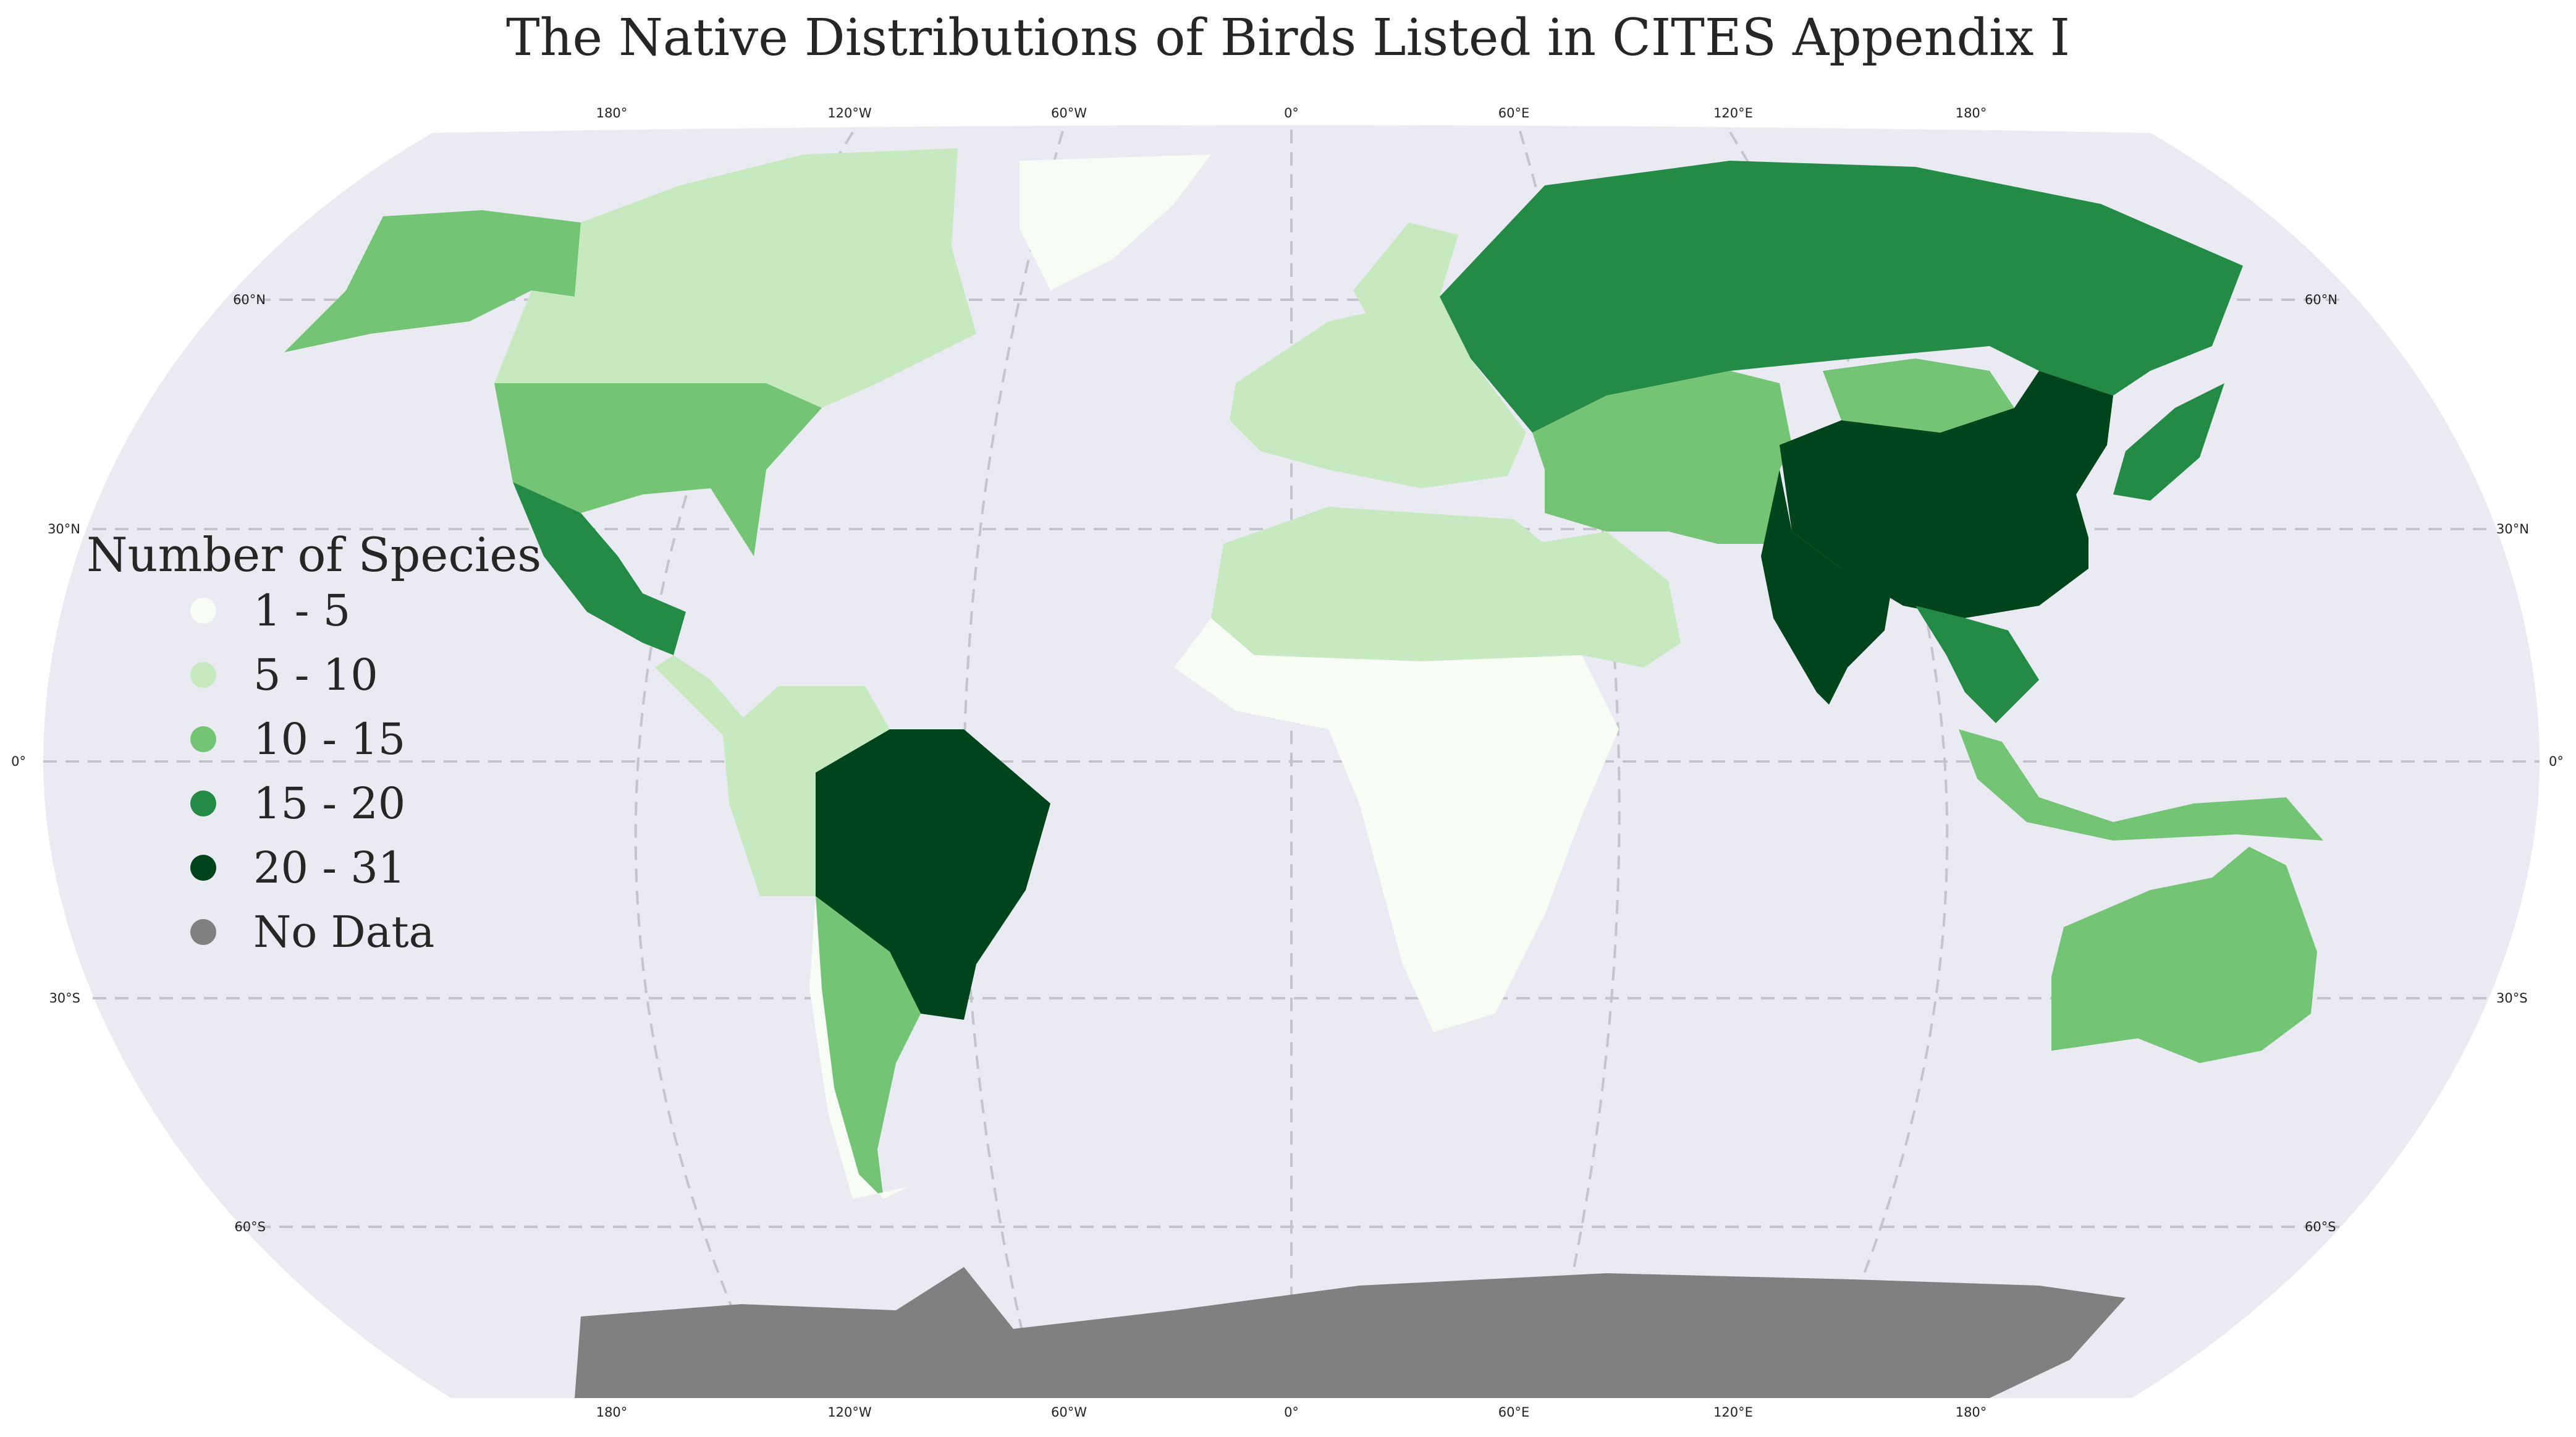  Describe the element at coordinates (2184, 955) in the screenshot. I see `region-australia` at that location.